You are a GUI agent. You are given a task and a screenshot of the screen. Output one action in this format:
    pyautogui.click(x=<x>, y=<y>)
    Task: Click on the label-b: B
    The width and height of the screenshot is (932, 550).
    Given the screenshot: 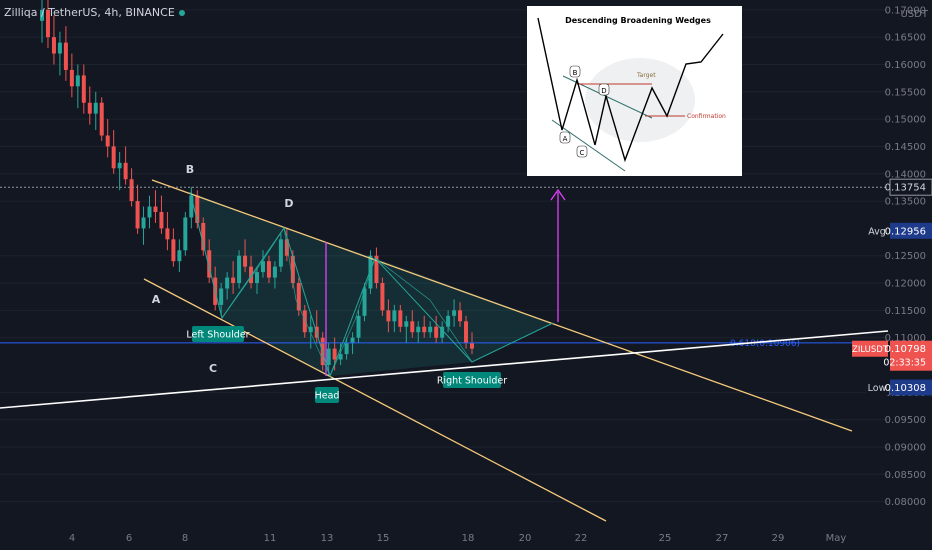 What is the action you would take?
    pyautogui.click(x=190, y=169)
    